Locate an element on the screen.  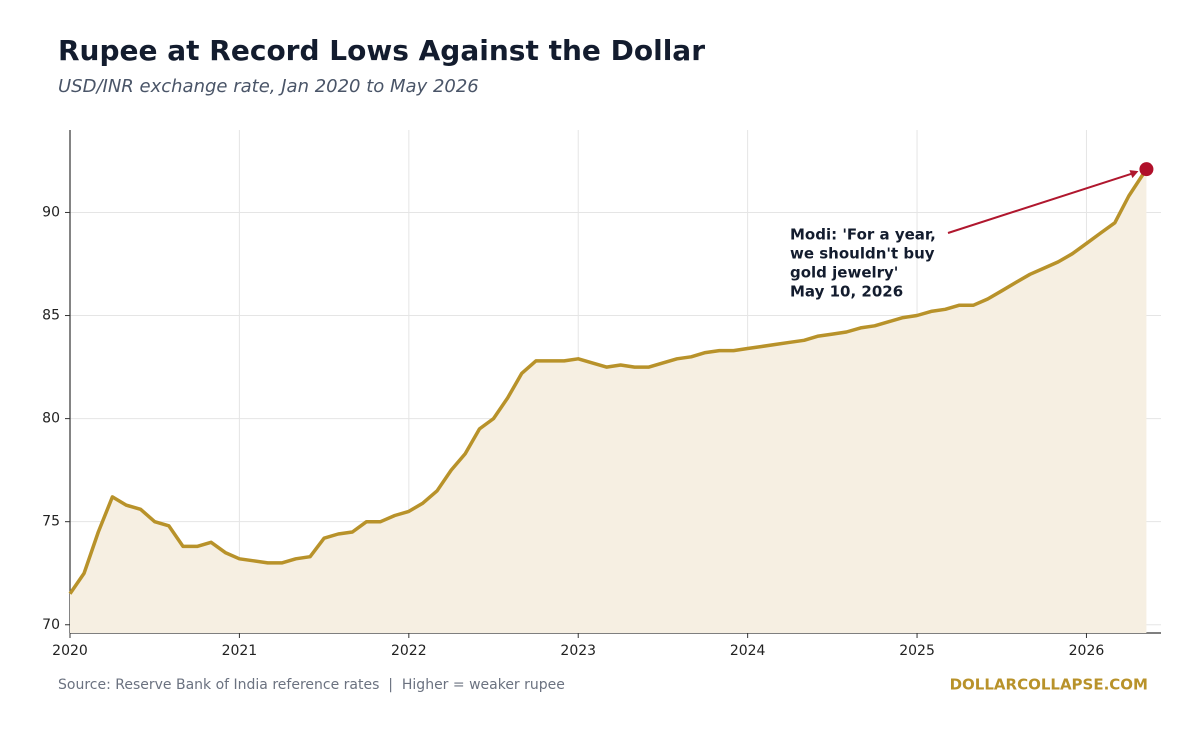
end-marker is located at coordinates (1146, 169).